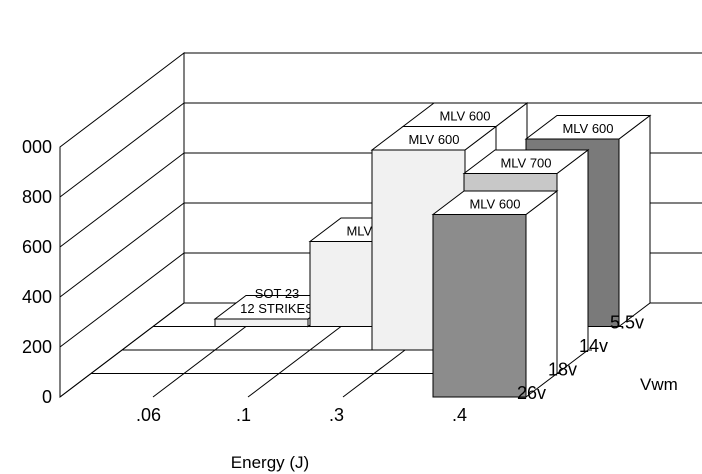  Describe the element at coordinates (336, 415) in the screenshot. I see `x-tick-label: .3` at that location.